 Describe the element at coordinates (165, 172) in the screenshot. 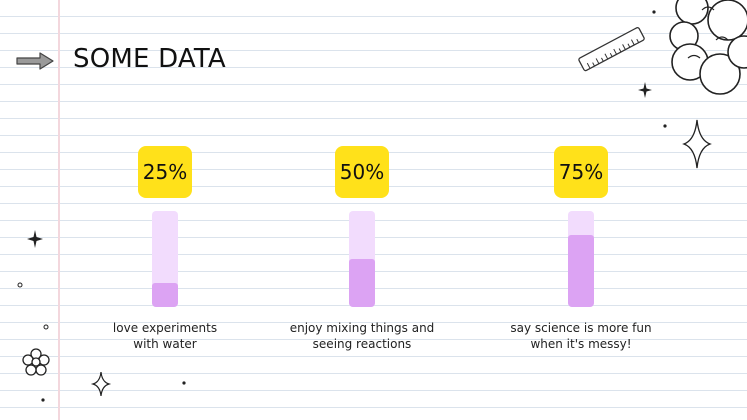

I see `value-label-1: 25%` at that location.